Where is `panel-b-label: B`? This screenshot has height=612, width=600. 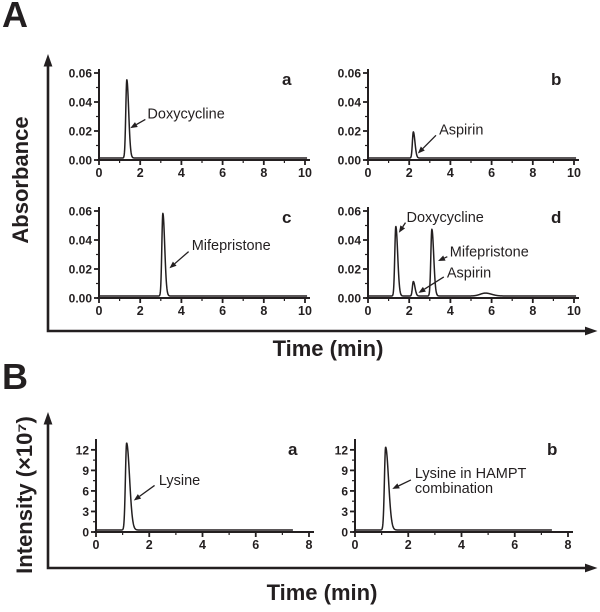
panel-b-label: B is located at coordinates (15, 376).